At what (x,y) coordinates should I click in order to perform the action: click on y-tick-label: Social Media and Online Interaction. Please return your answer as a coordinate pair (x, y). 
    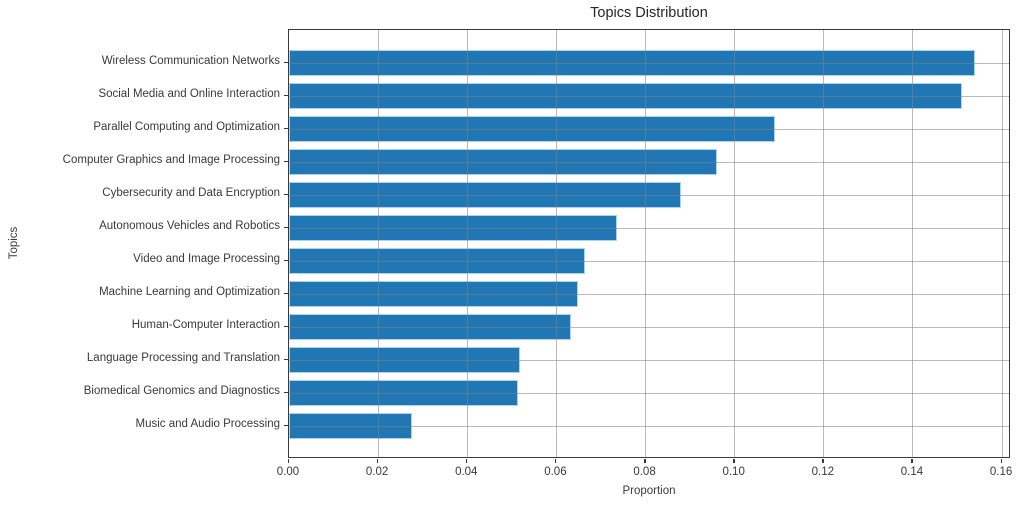
    Looking at the image, I should click on (189, 94).